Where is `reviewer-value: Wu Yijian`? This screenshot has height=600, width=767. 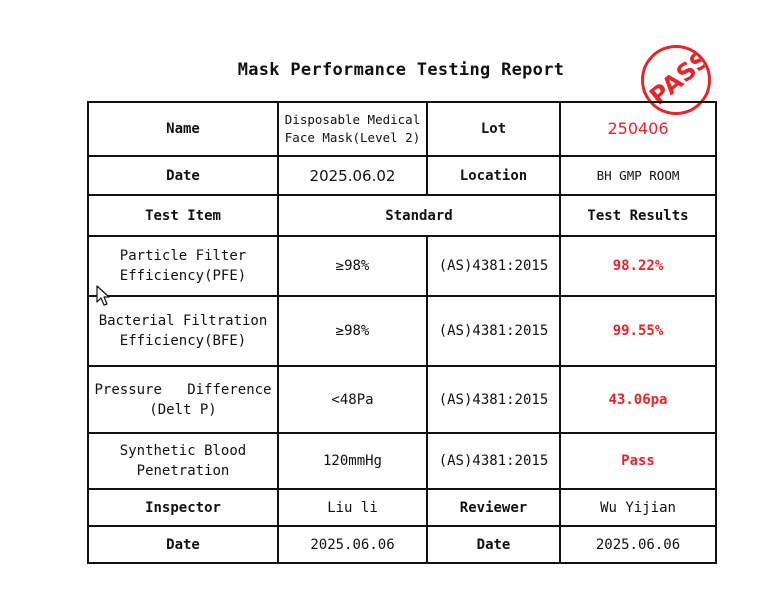
reviewer-value: Wu Yijian is located at coordinates (638, 507).